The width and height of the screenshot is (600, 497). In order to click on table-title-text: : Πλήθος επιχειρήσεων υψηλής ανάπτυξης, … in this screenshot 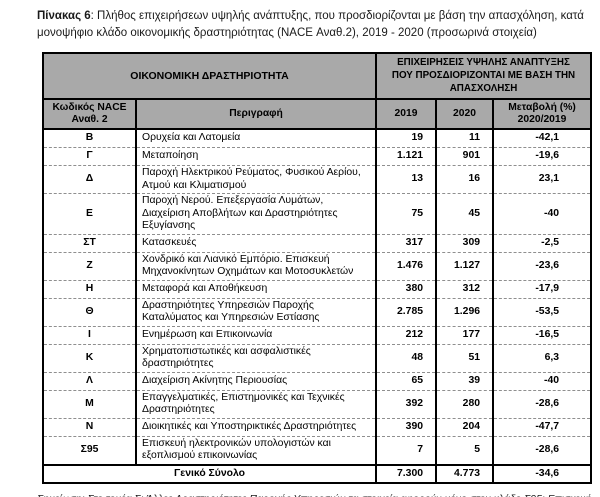, I will do `click(310, 24)`.